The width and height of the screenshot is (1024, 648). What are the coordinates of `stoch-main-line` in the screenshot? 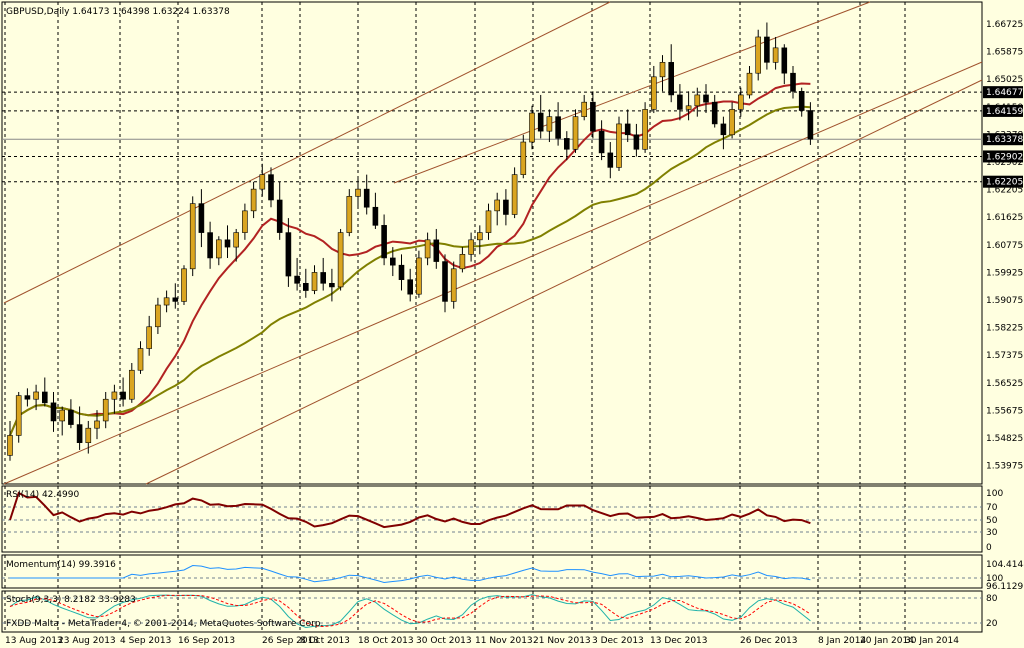 It's located at (410, 611).